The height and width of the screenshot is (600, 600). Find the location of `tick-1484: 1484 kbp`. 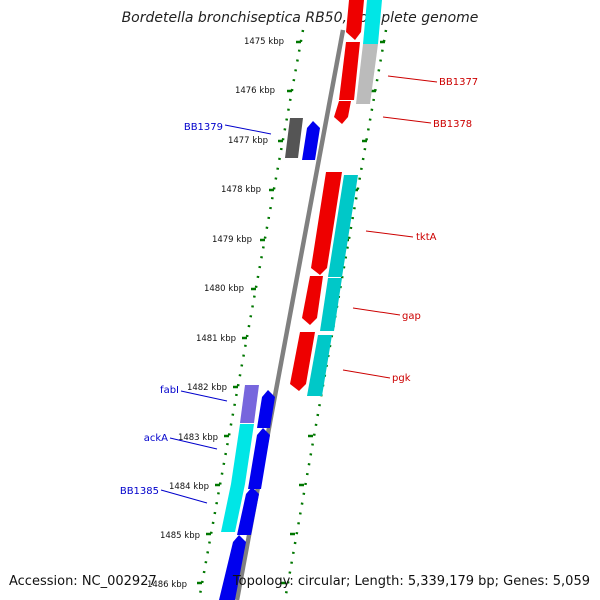

tick-1484: 1484 kbp is located at coordinates (236, 487).